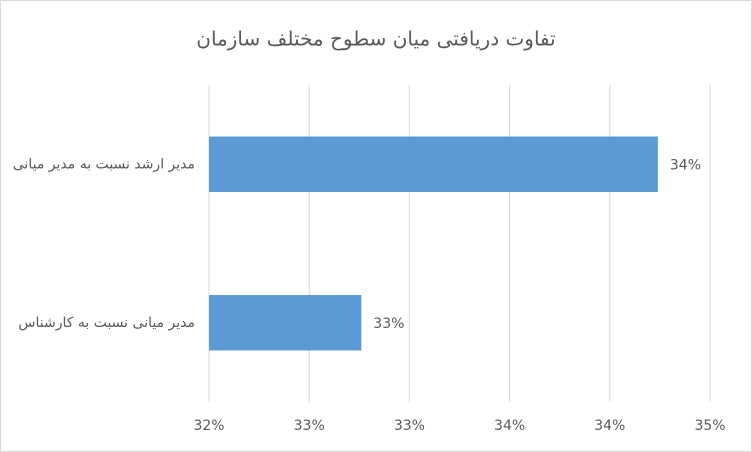 The image size is (752, 452). Describe the element at coordinates (388, 324) in the screenshot. I see `data-label: 33%` at that location.